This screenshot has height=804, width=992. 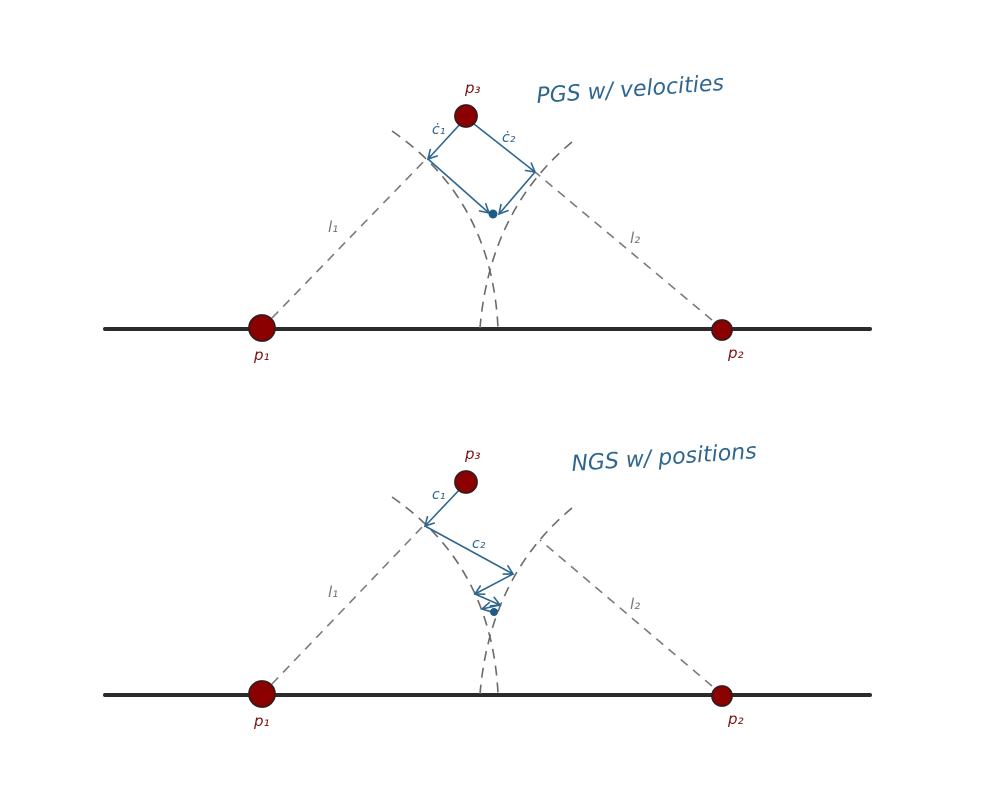 I want to click on correction-step-3-arrow, so click(x=493, y=584).